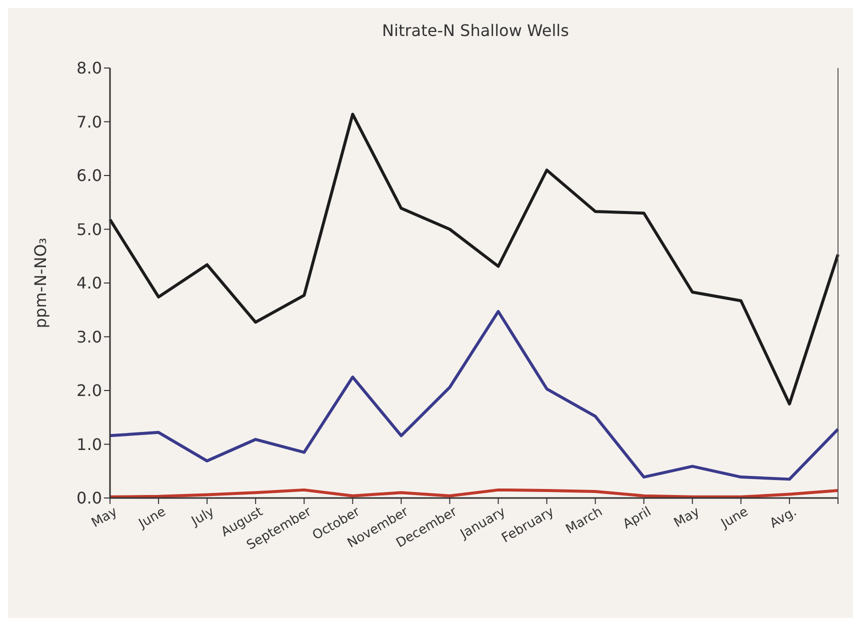 The image size is (861, 629). What do you see at coordinates (89, 283) in the screenshot?
I see `y-tick-label: 4.0` at bounding box center [89, 283].